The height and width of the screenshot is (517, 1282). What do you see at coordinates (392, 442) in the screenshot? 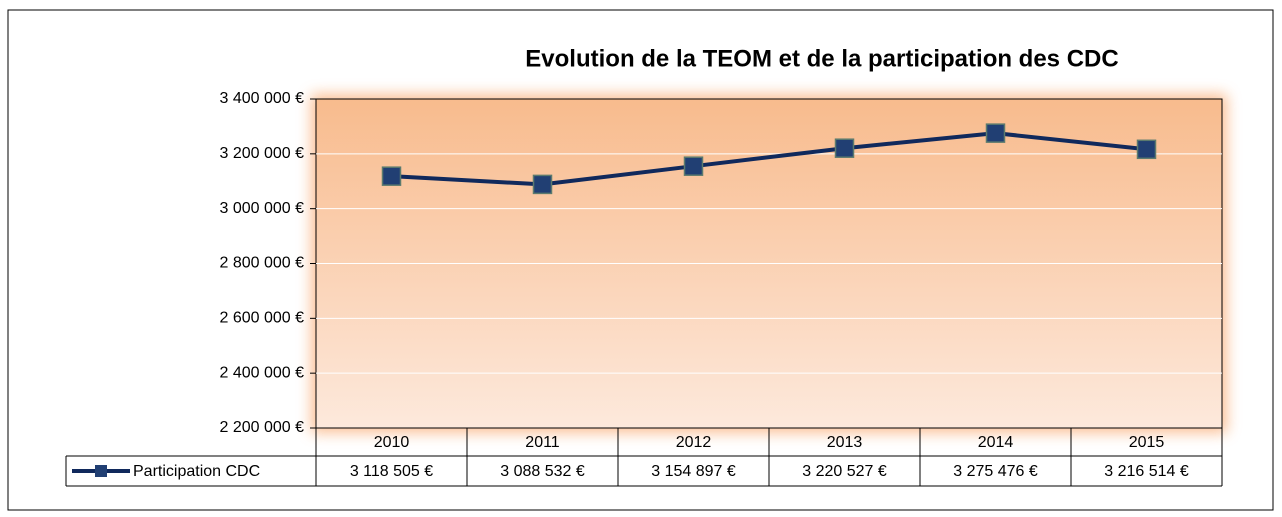
I see `x-tick-label: 2010` at bounding box center [392, 442].